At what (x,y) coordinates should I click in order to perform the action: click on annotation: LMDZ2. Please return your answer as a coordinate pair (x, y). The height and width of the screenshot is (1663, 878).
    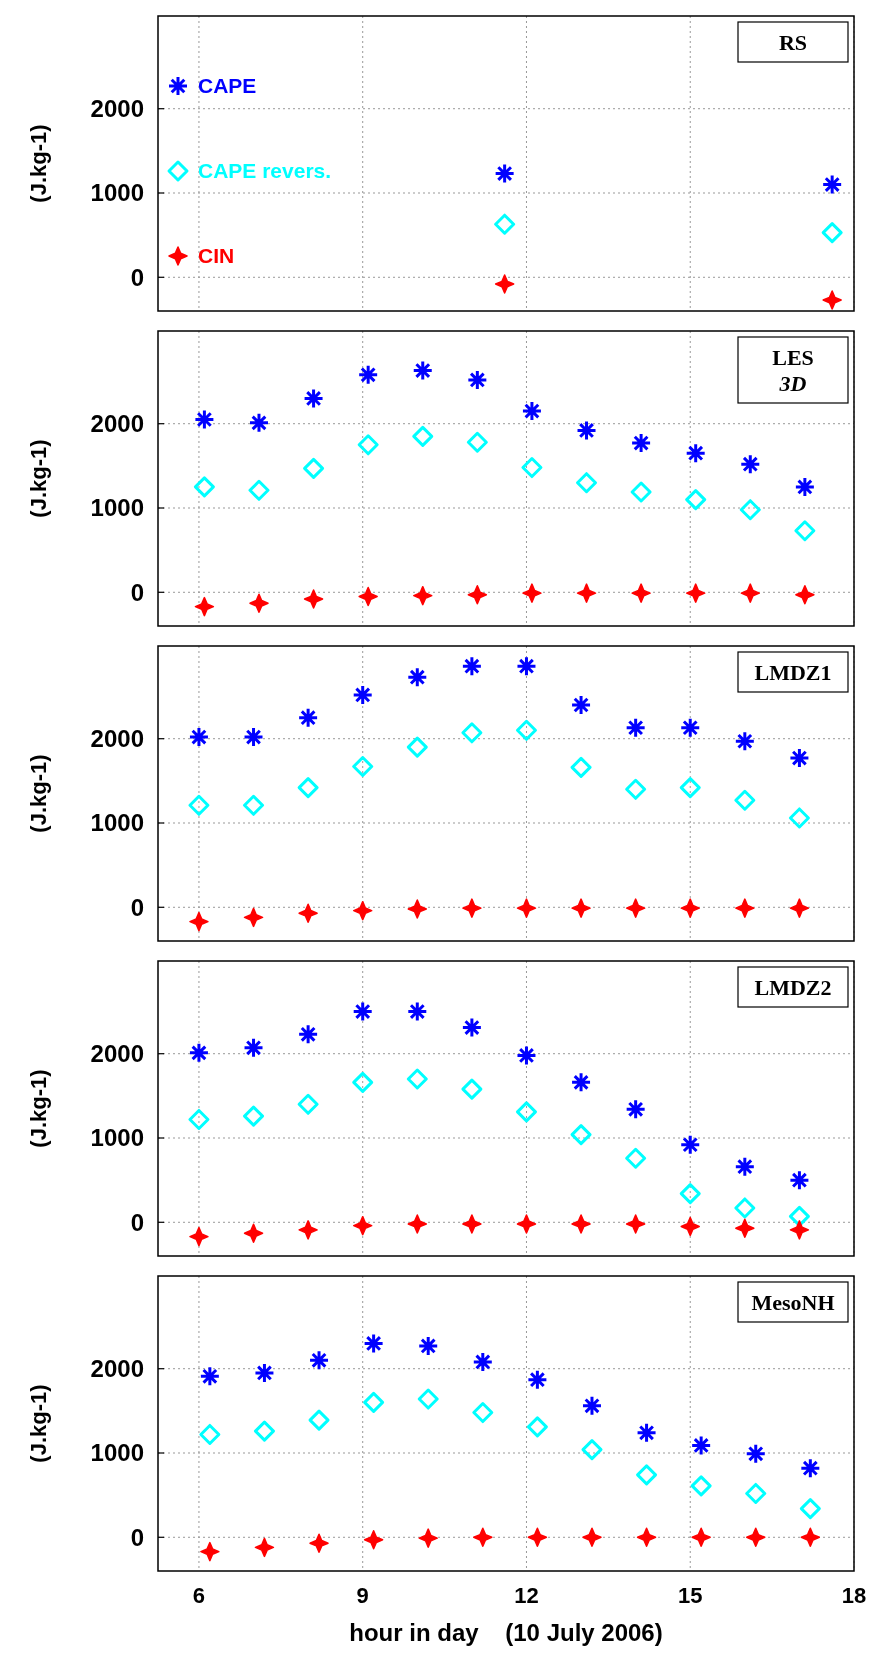
    Looking at the image, I should click on (793, 987).